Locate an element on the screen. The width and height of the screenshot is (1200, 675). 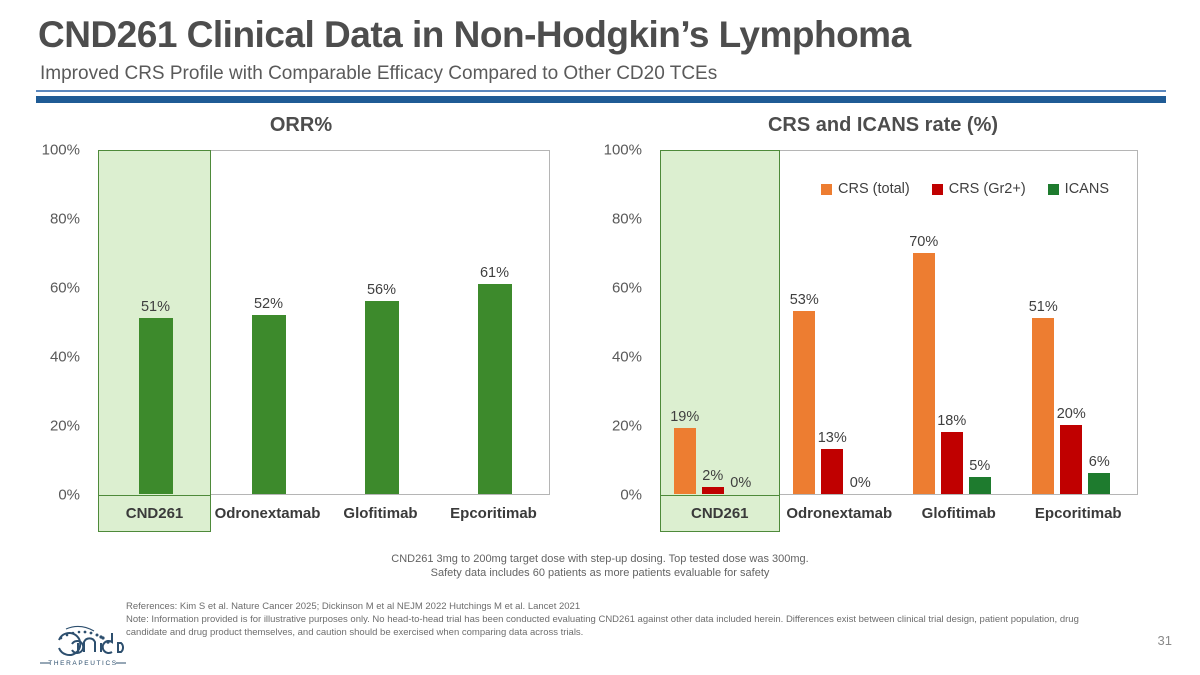
bar-slot: 52% is located at coordinates (268, 321).